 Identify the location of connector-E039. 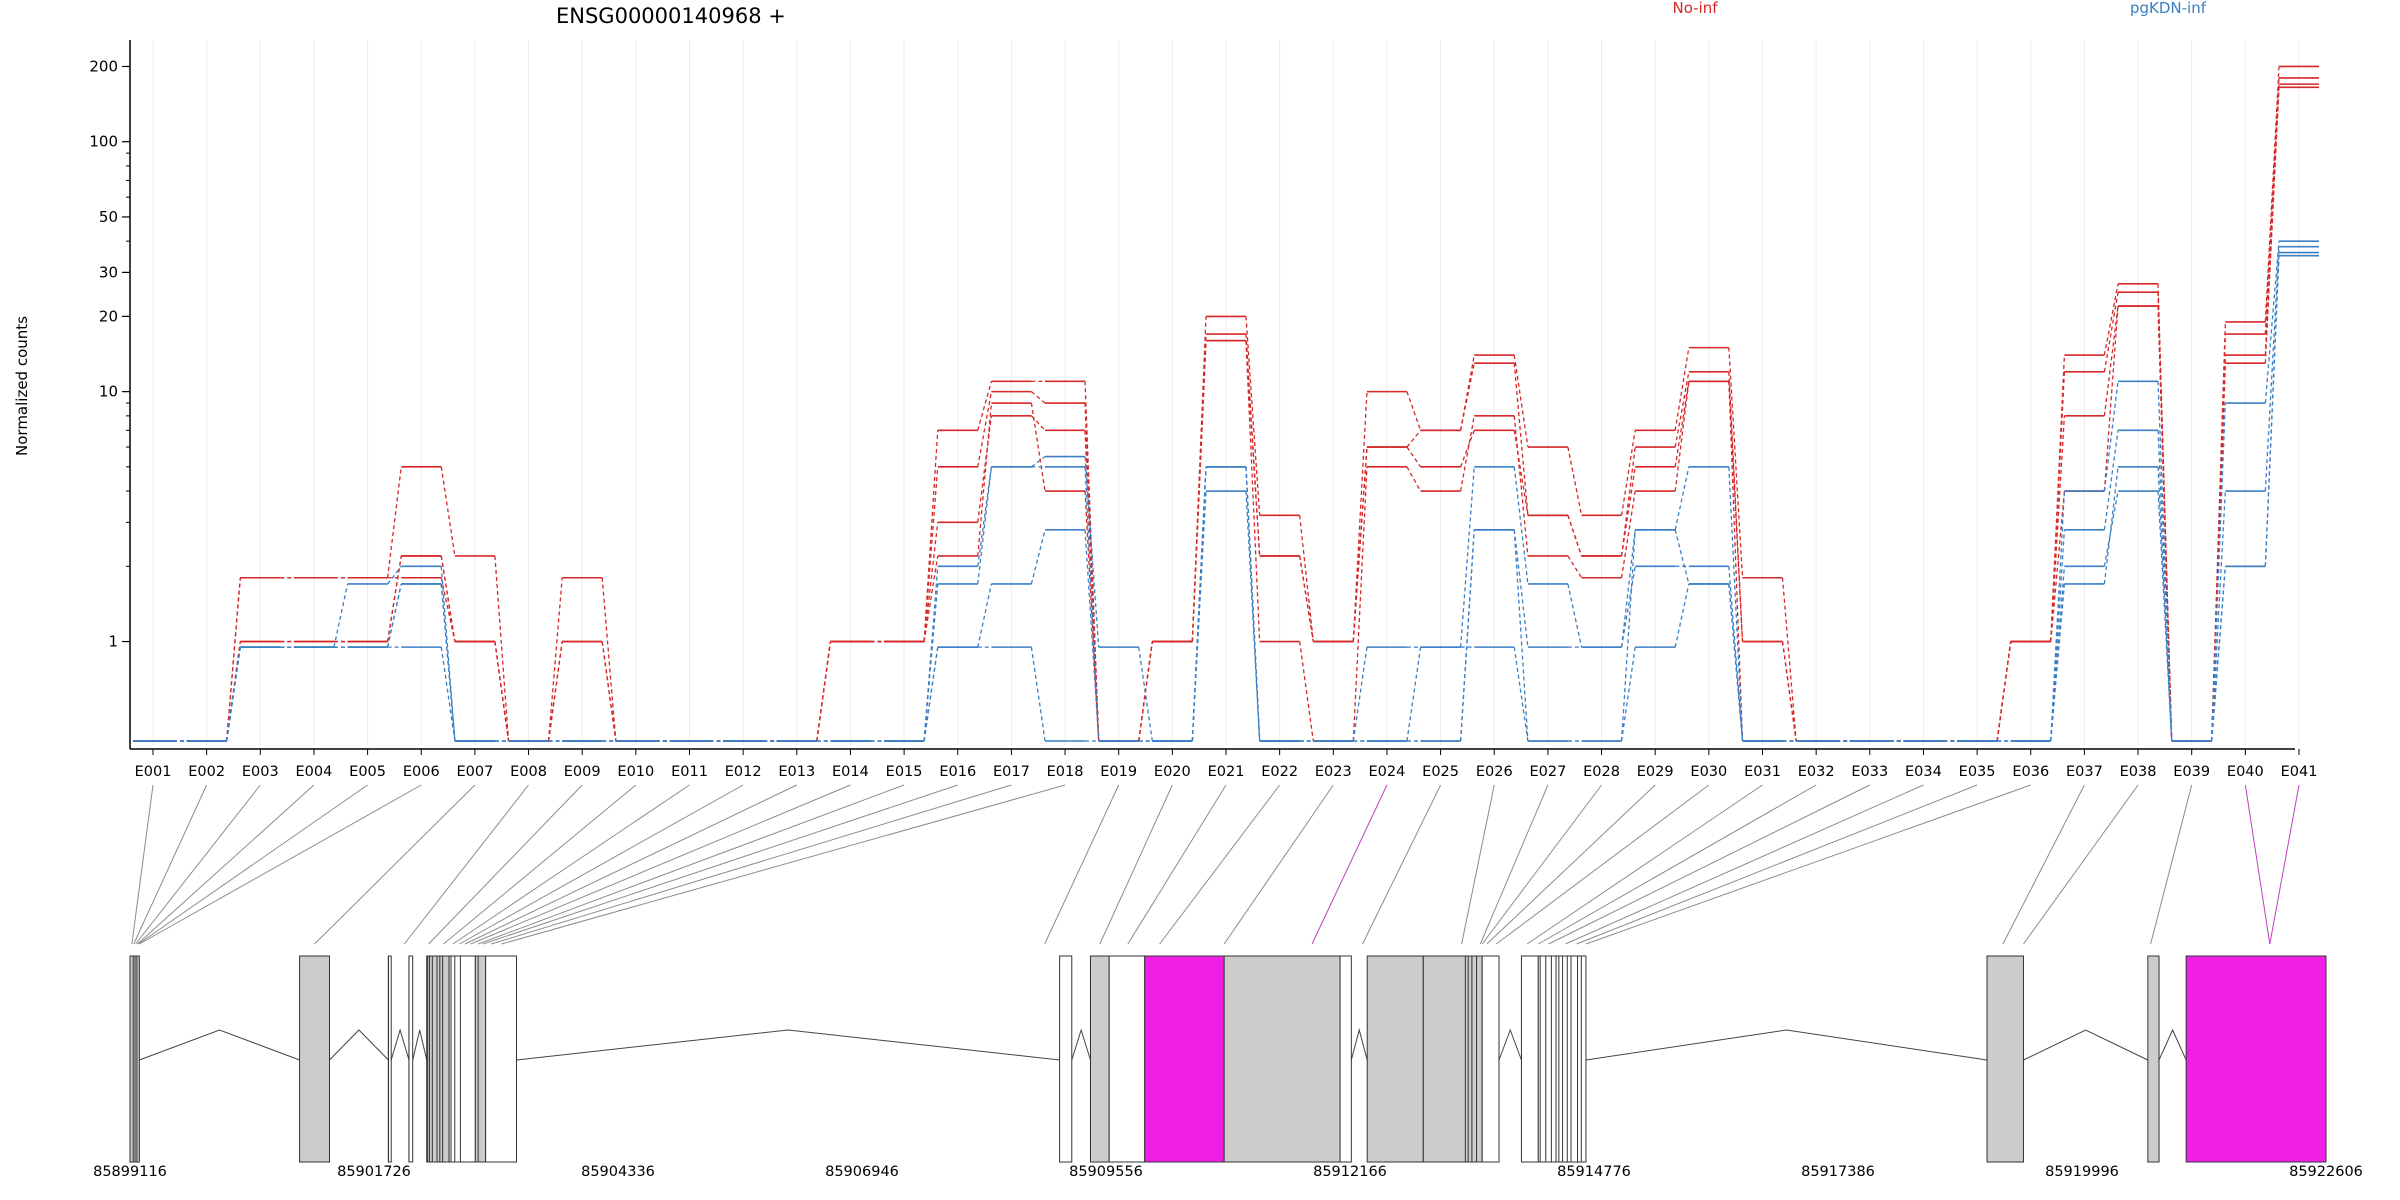
(2171, 864).